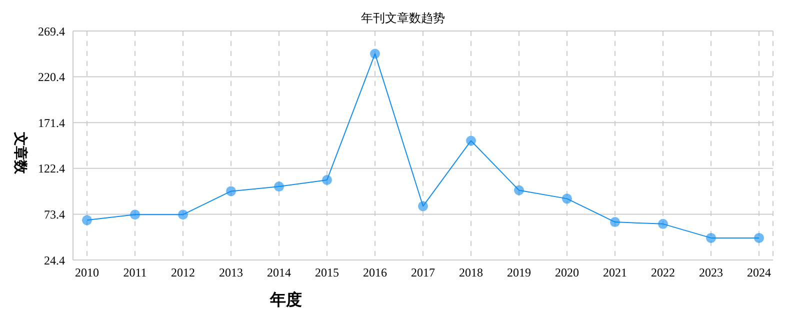 This screenshot has height=330, width=798. I want to click on x-tick-label: 2018, so click(471, 273).